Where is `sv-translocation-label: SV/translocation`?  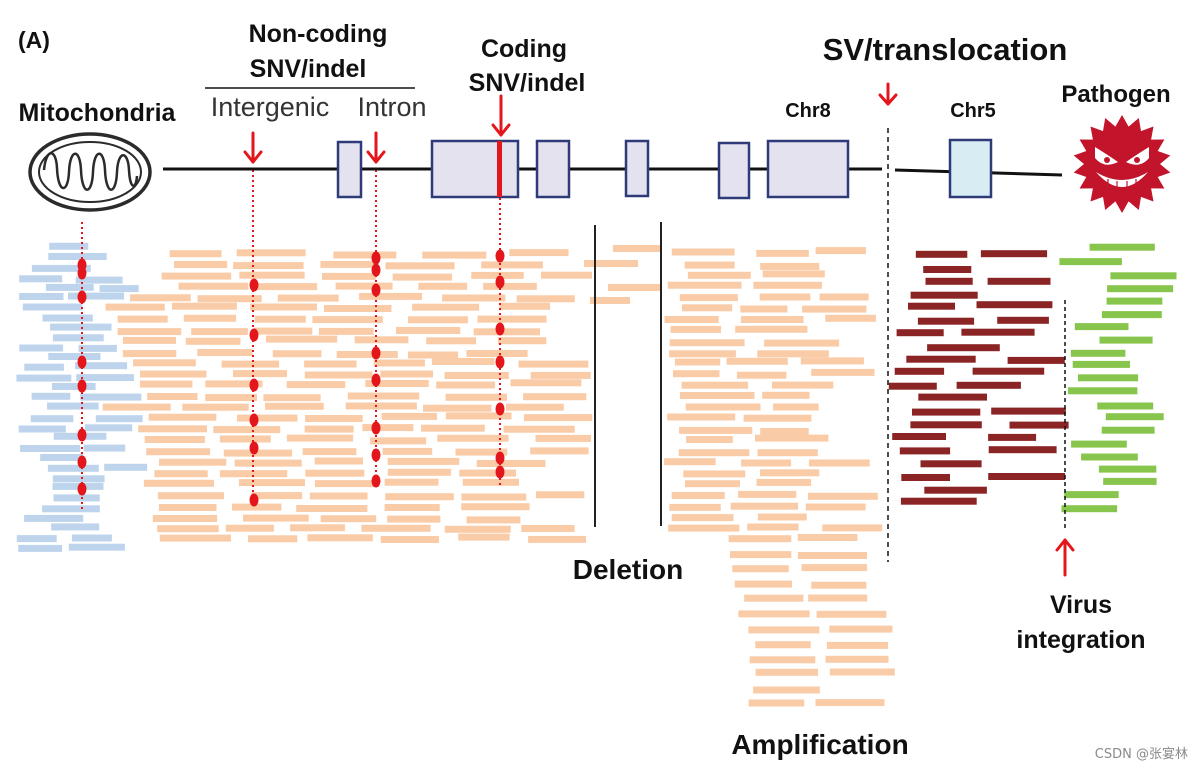
sv-translocation-label: SV/translocation is located at coordinates (945, 49).